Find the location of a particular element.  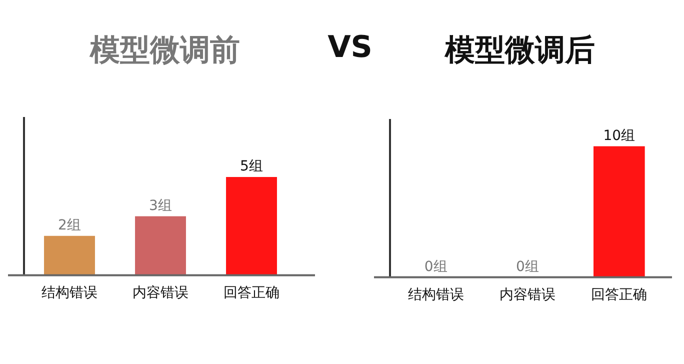

data-label: 5组 is located at coordinates (251, 166).